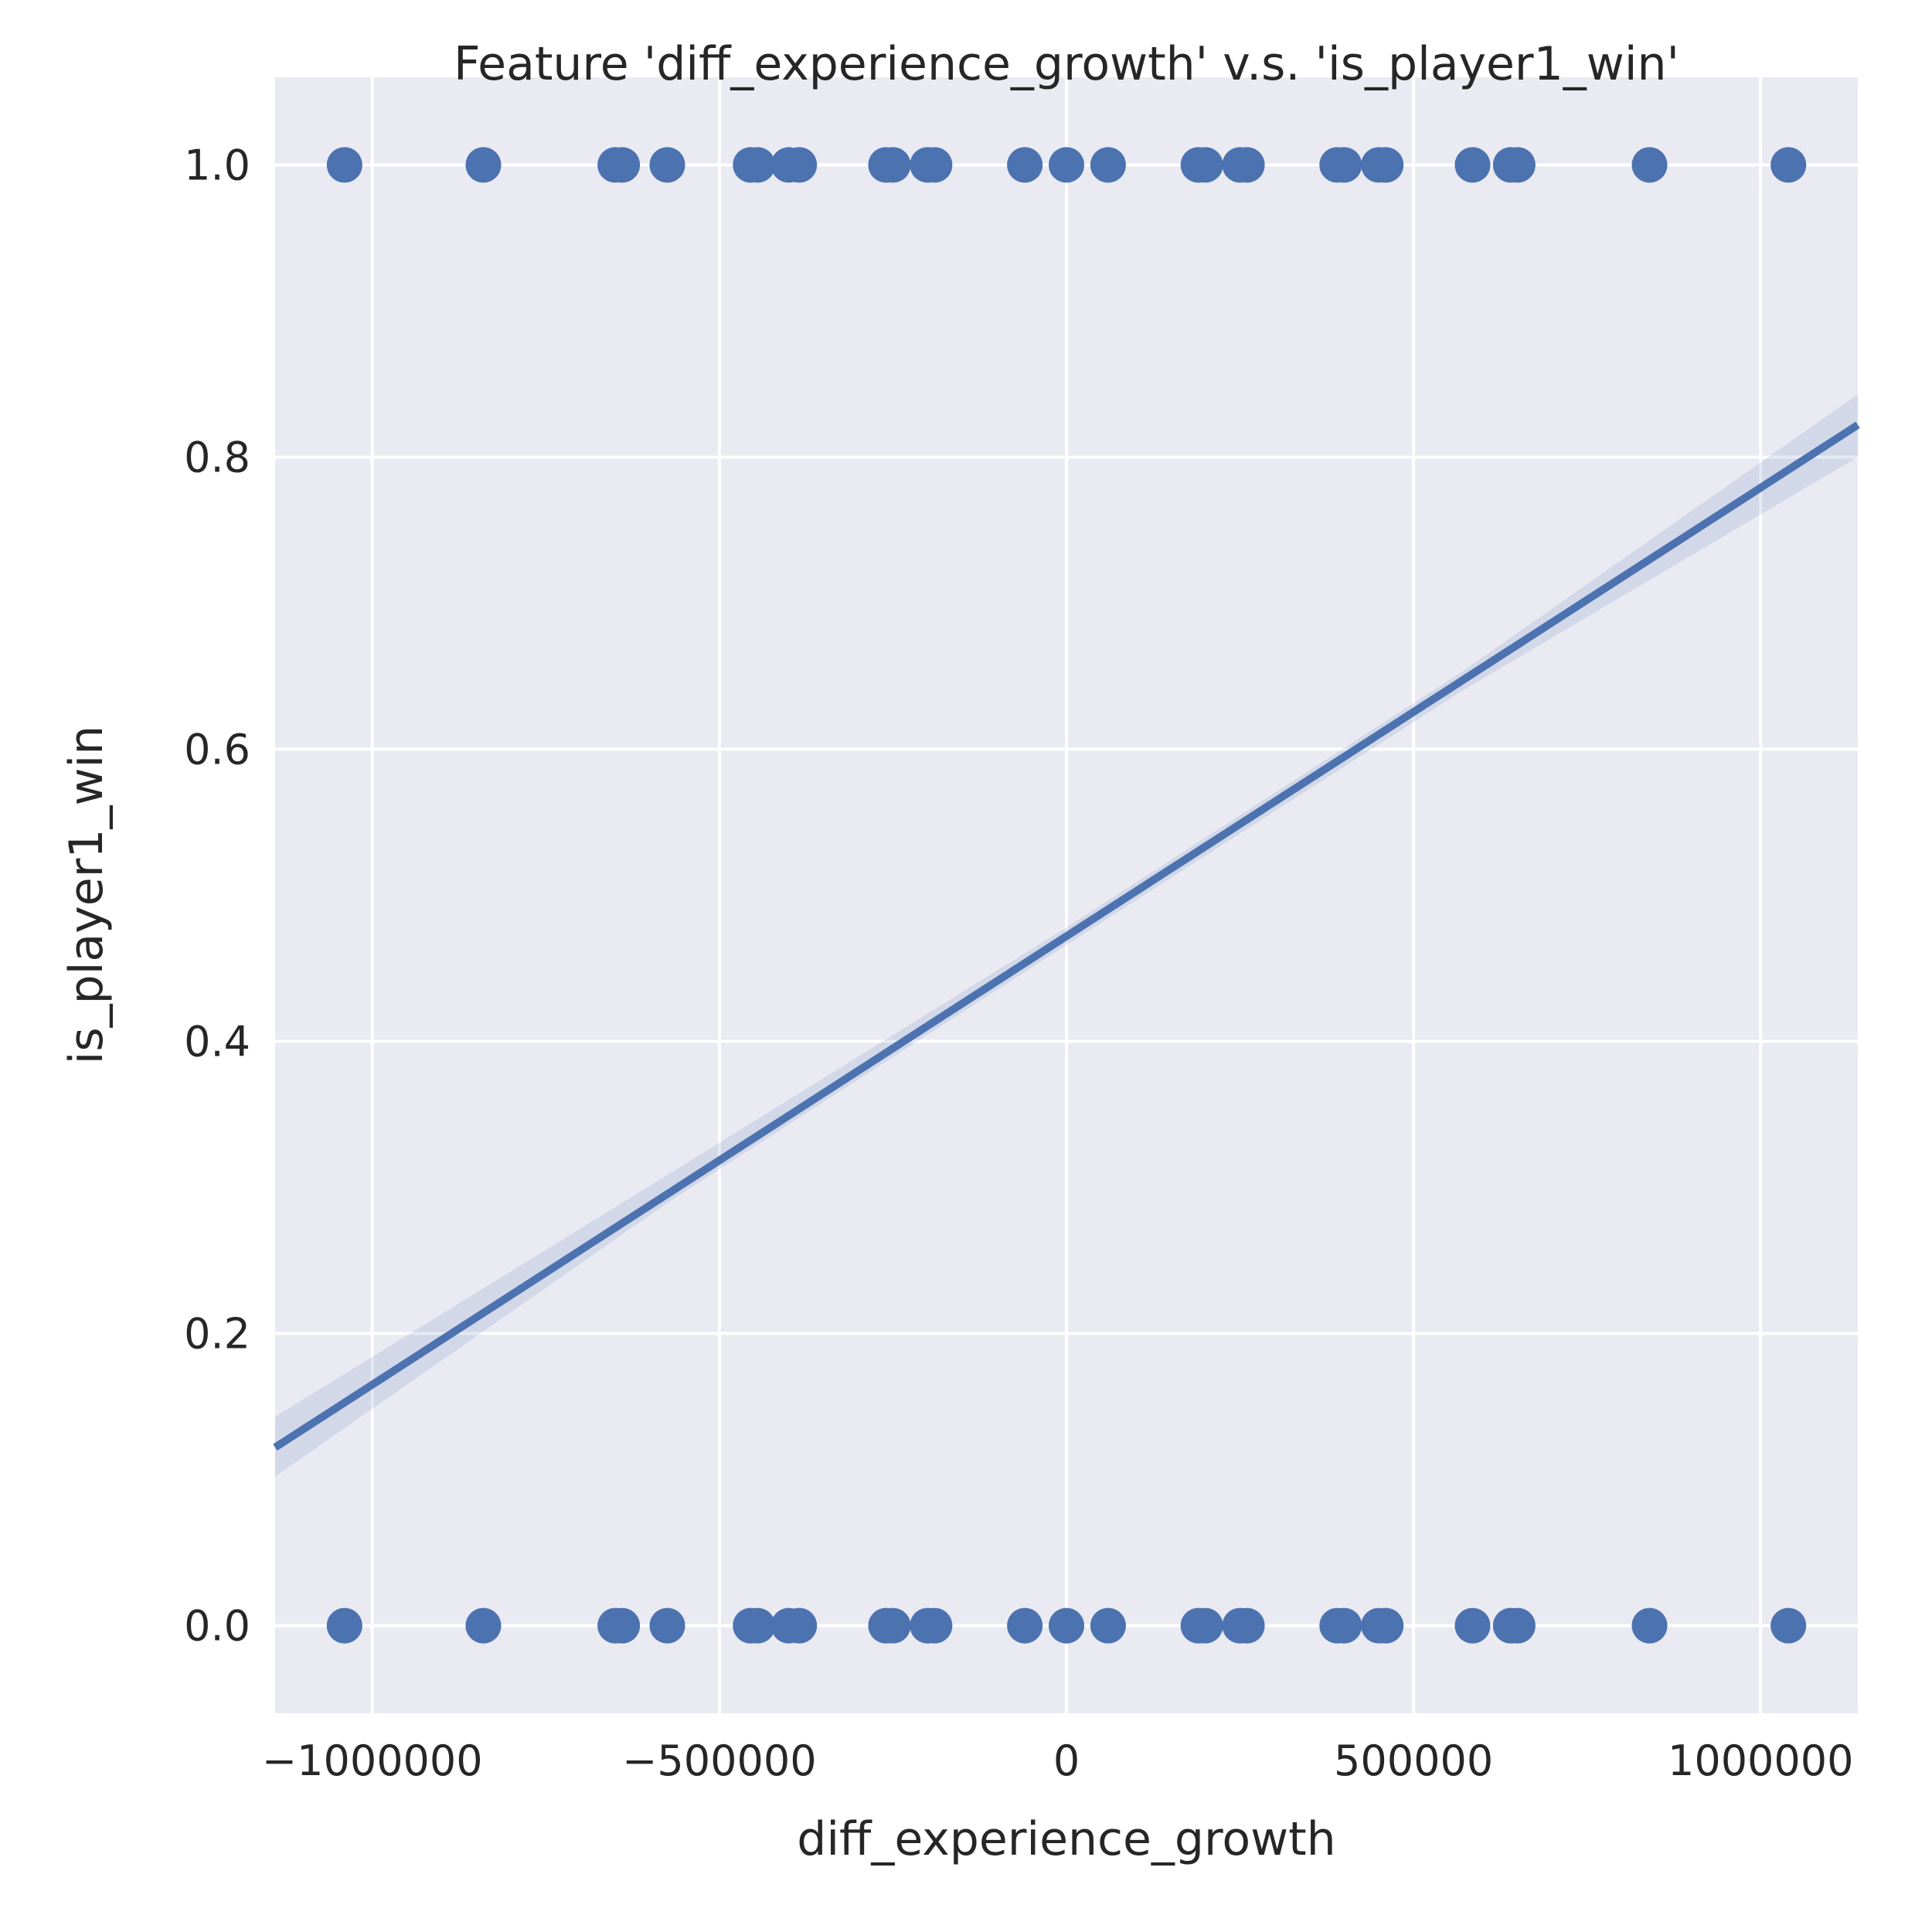 This screenshot has height=1932, width=1932. I want to click on x-tick-labels: −1000000 −500000 0 500000 1000000, so click(1058, 1760).